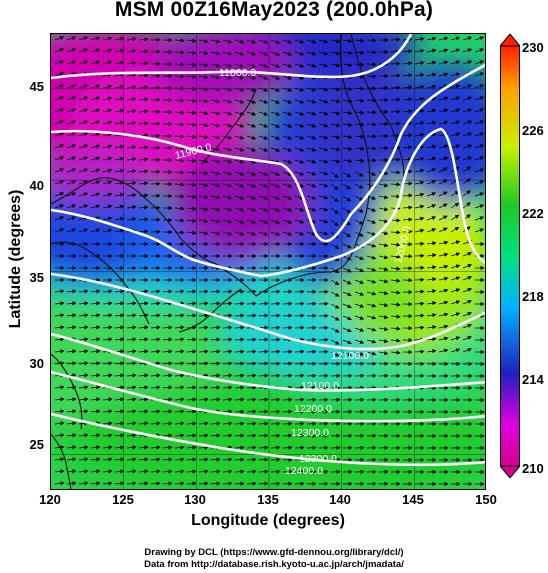  What do you see at coordinates (350, 356) in the screenshot?
I see `contour-label: 12100.0` at bounding box center [350, 356].